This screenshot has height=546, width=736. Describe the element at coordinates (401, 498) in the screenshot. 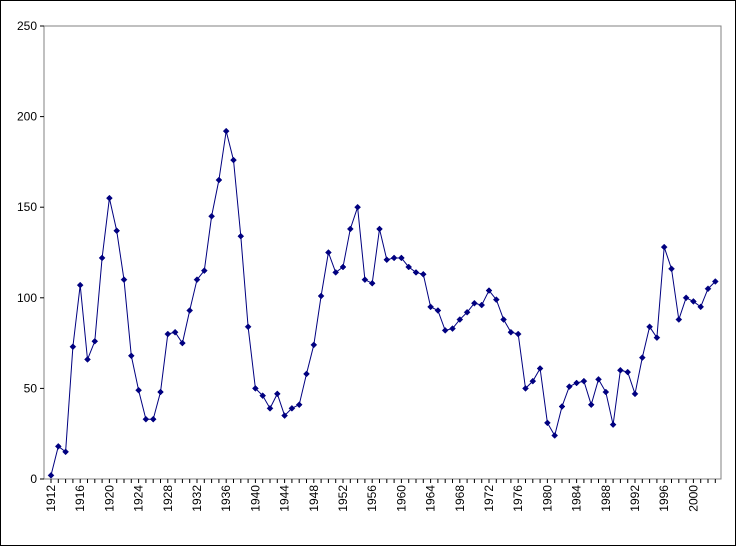

I see `x-tick-label: 1960` at that location.